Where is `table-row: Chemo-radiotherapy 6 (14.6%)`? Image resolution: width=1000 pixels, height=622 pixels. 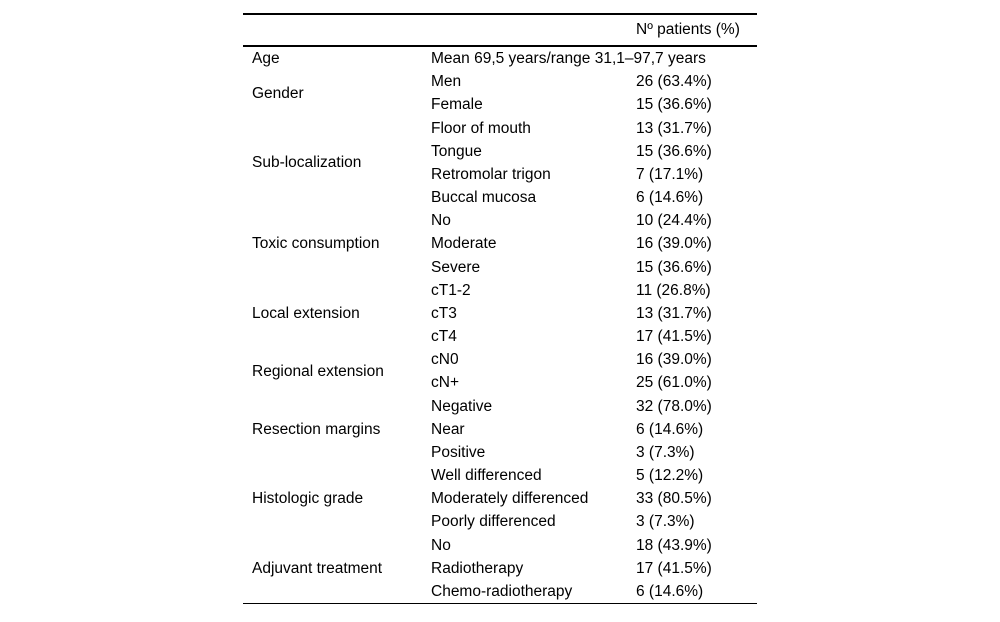 table-row: Chemo-radiotherapy 6 (14.6%) is located at coordinates (500, 592).